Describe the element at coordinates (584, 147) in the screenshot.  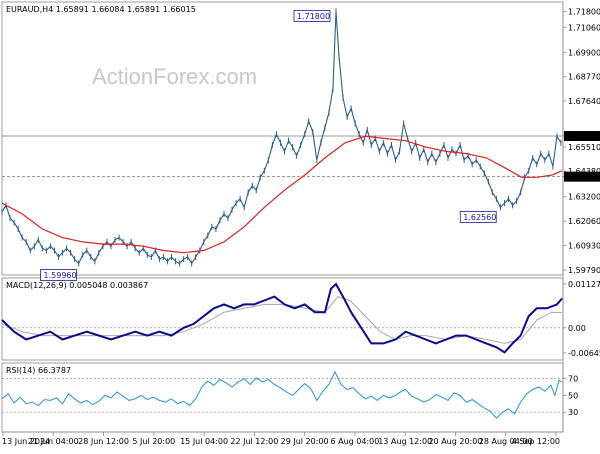
I see `price-y-tick-label: 1.65510` at that location.